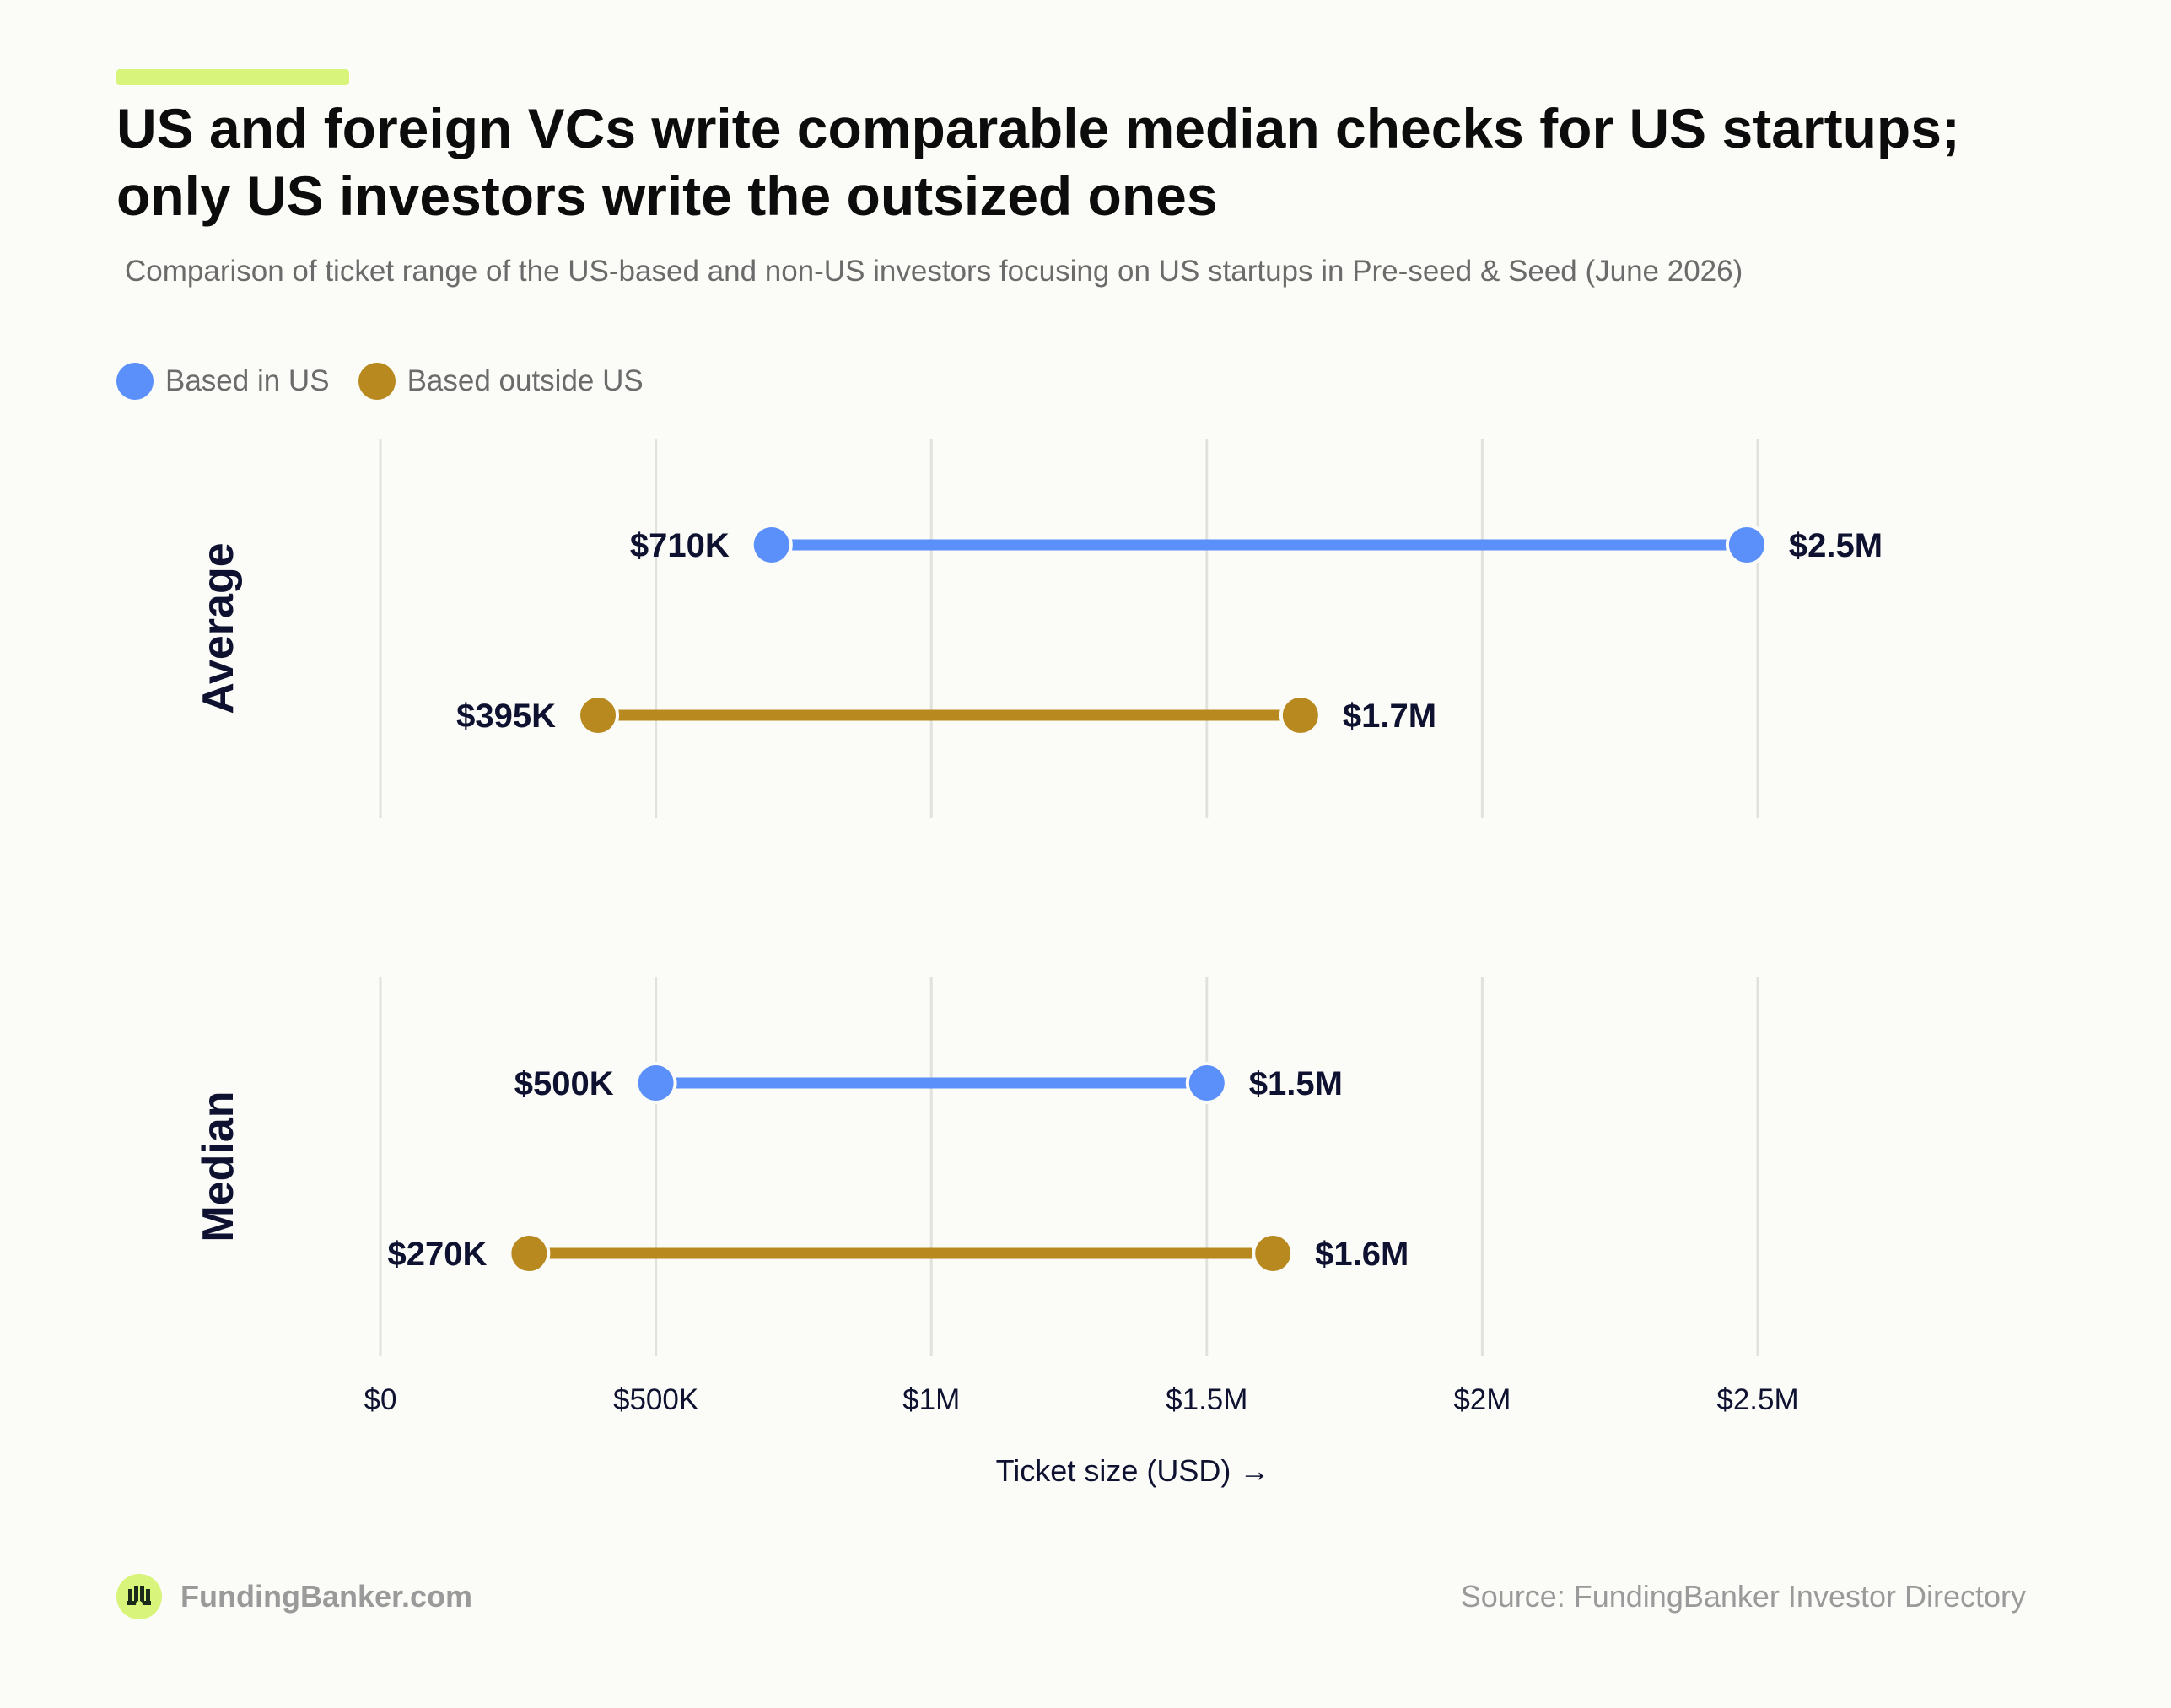 Image resolution: width=2171 pixels, height=1708 pixels. Describe the element at coordinates (680, 545) in the screenshot. I see `min-label-average-us: $710K` at that location.